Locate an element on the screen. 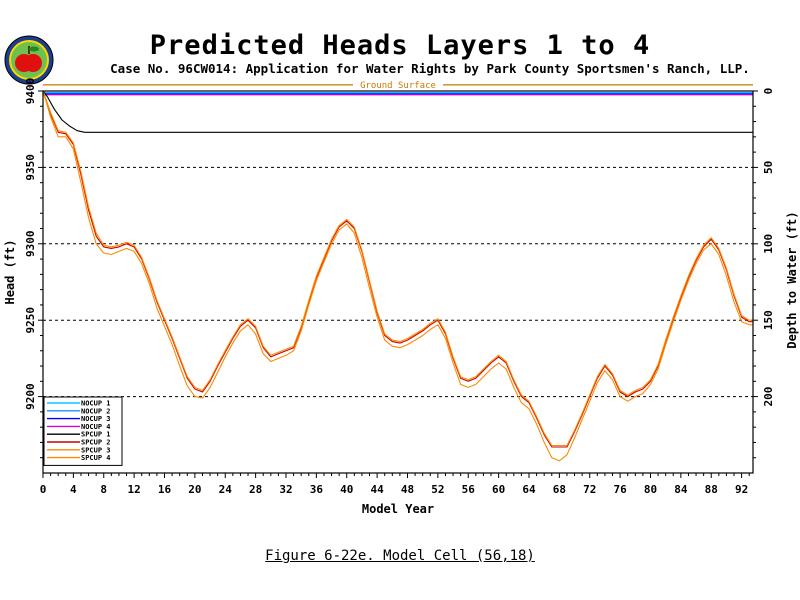 The image size is (800, 600). x-tick-label: 72 is located at coordinates (589, 489).